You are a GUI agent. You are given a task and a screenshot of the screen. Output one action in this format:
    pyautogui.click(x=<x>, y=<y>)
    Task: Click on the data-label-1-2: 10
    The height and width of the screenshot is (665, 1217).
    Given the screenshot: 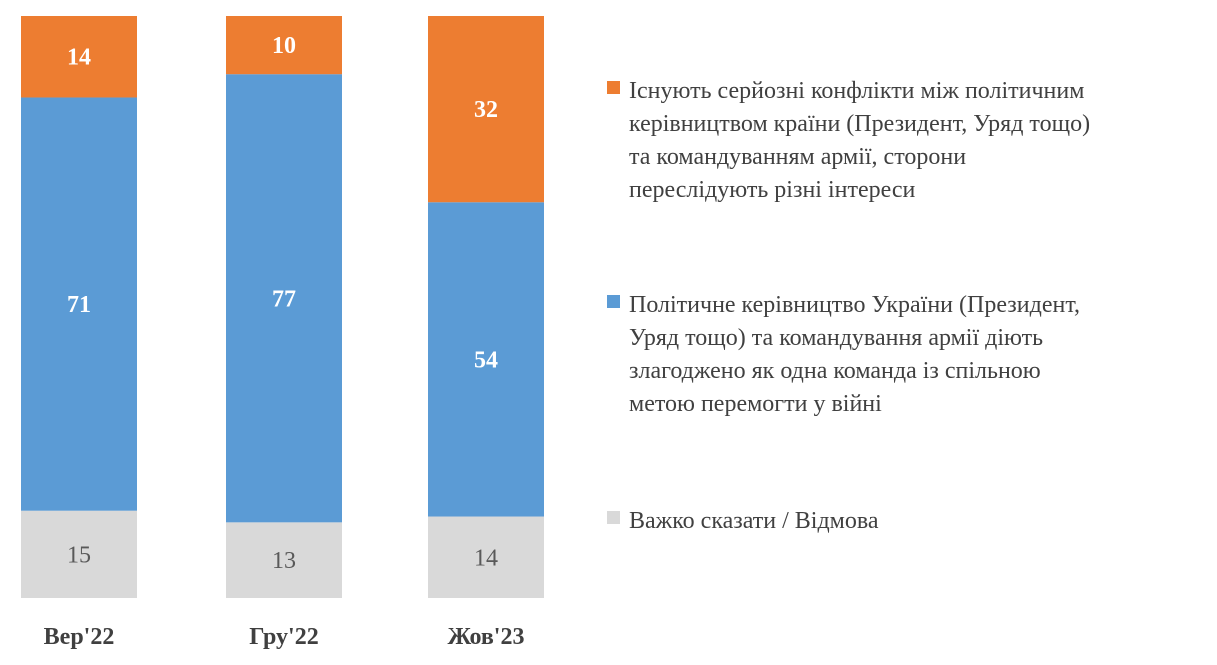 What is the action you would take?
    pyautogui.click(x=284, y=46)
    